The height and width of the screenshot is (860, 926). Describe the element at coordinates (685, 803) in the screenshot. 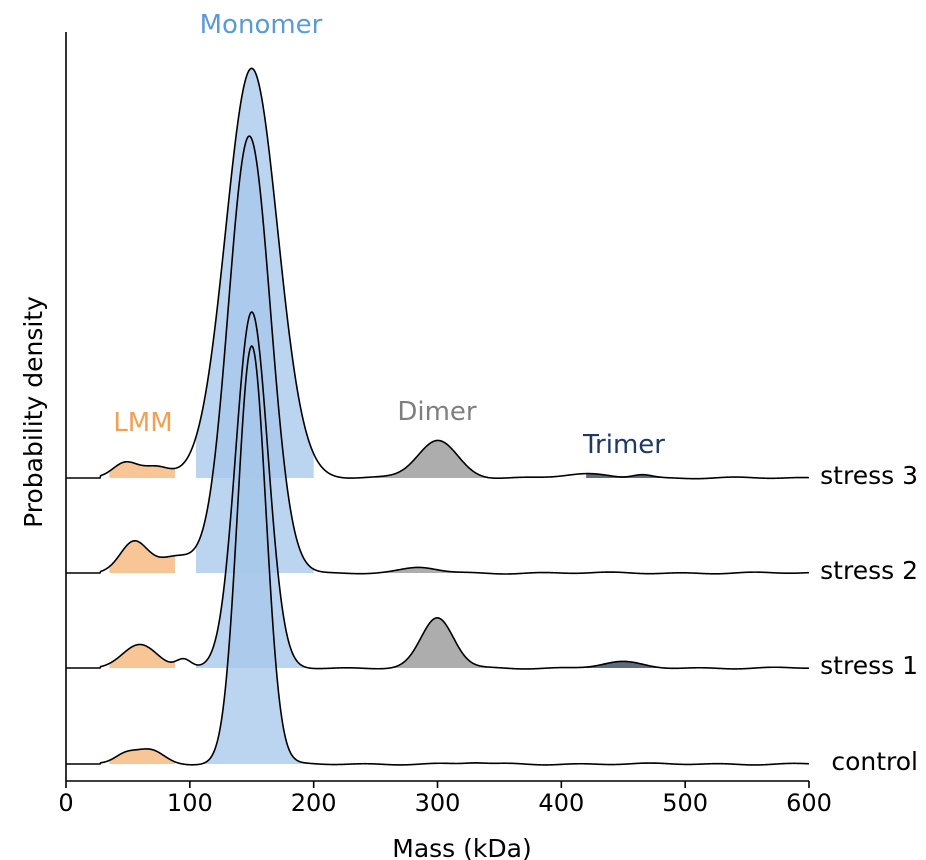

I see `x-tick-label: 500` at that location.